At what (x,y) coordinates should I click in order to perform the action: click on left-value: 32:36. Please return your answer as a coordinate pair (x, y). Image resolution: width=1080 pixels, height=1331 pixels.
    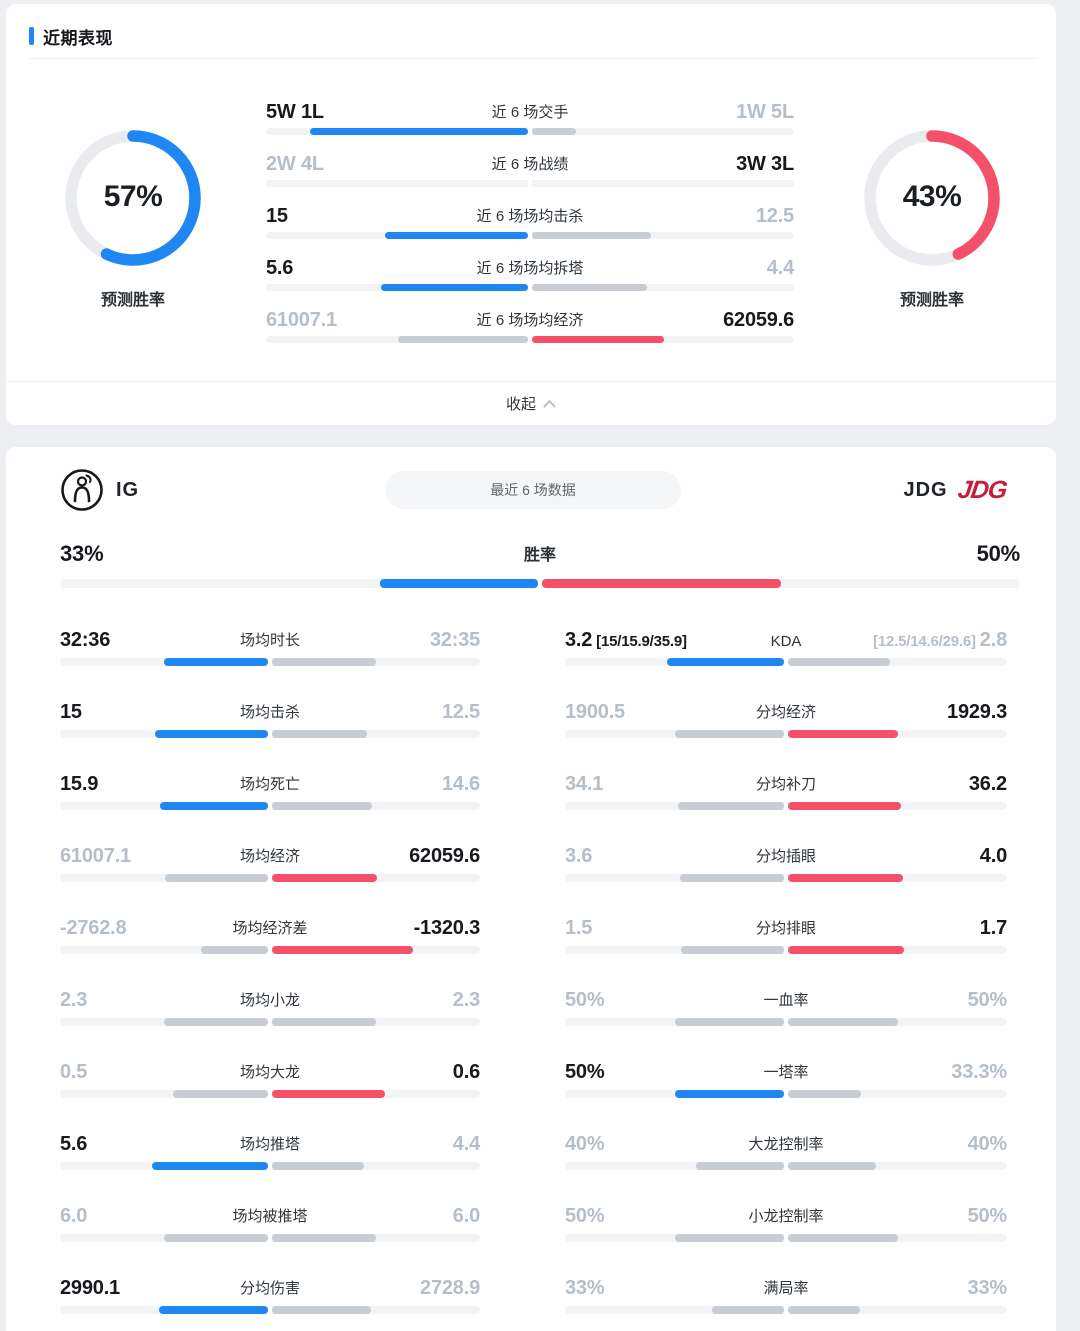
    Looking at the image, I should click on (85, 640).